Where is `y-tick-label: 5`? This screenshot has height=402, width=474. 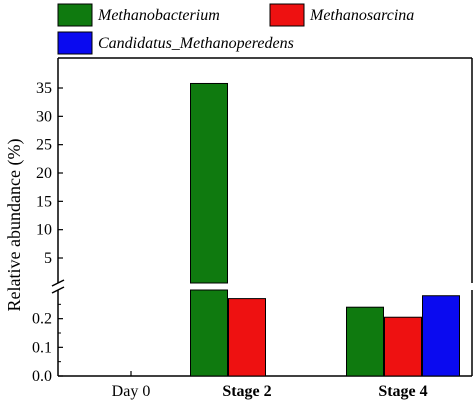 y-tick-label: 5 is located at coordinates (48, 258).